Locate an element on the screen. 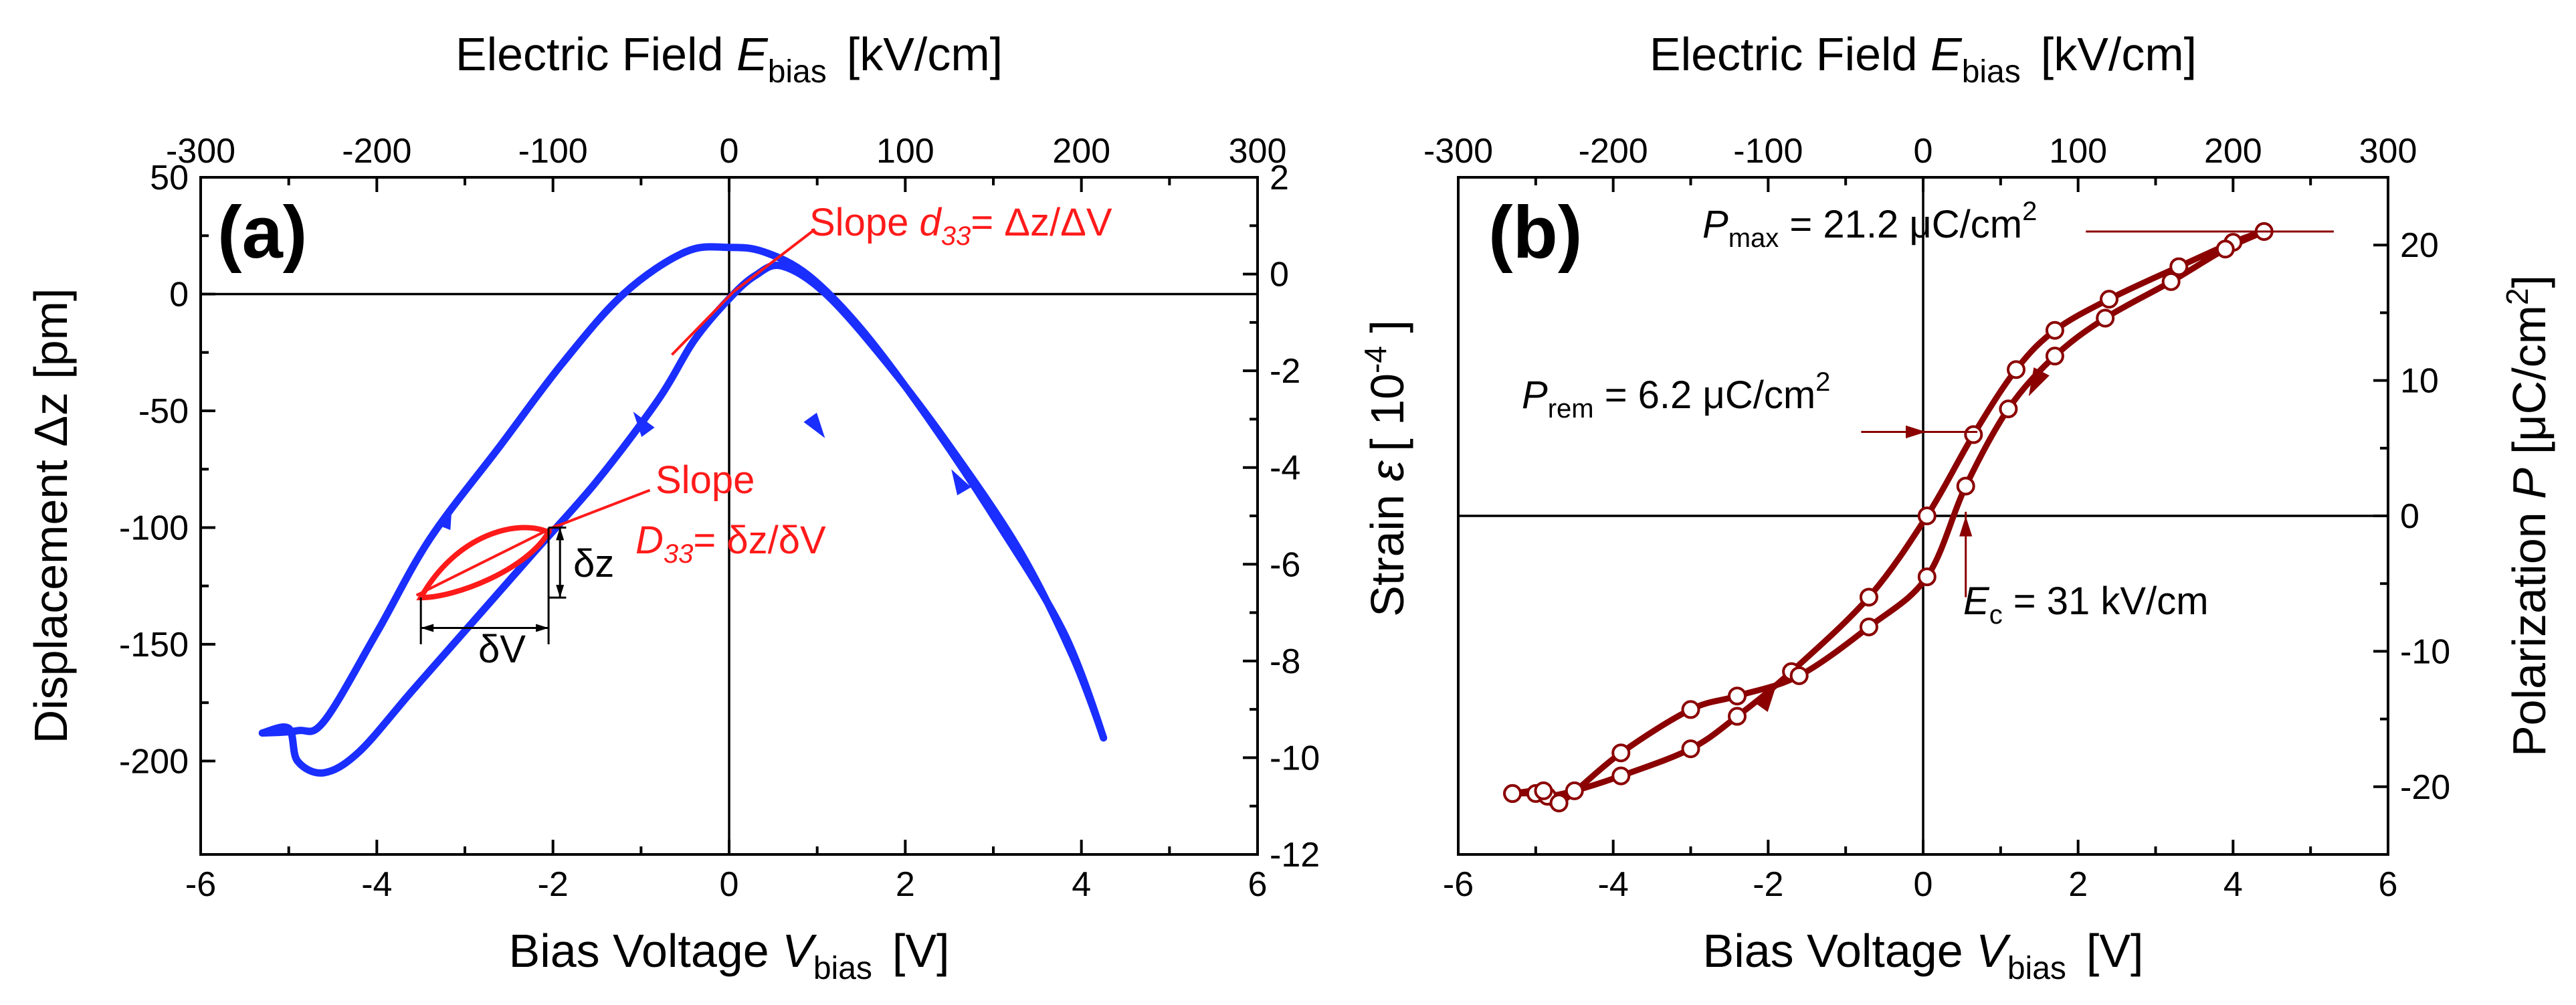 This screenshot has width=2576, height=1005. panel-a-y-axis-title: Displacement Δz [pm] is located at coordinates (51, 516).